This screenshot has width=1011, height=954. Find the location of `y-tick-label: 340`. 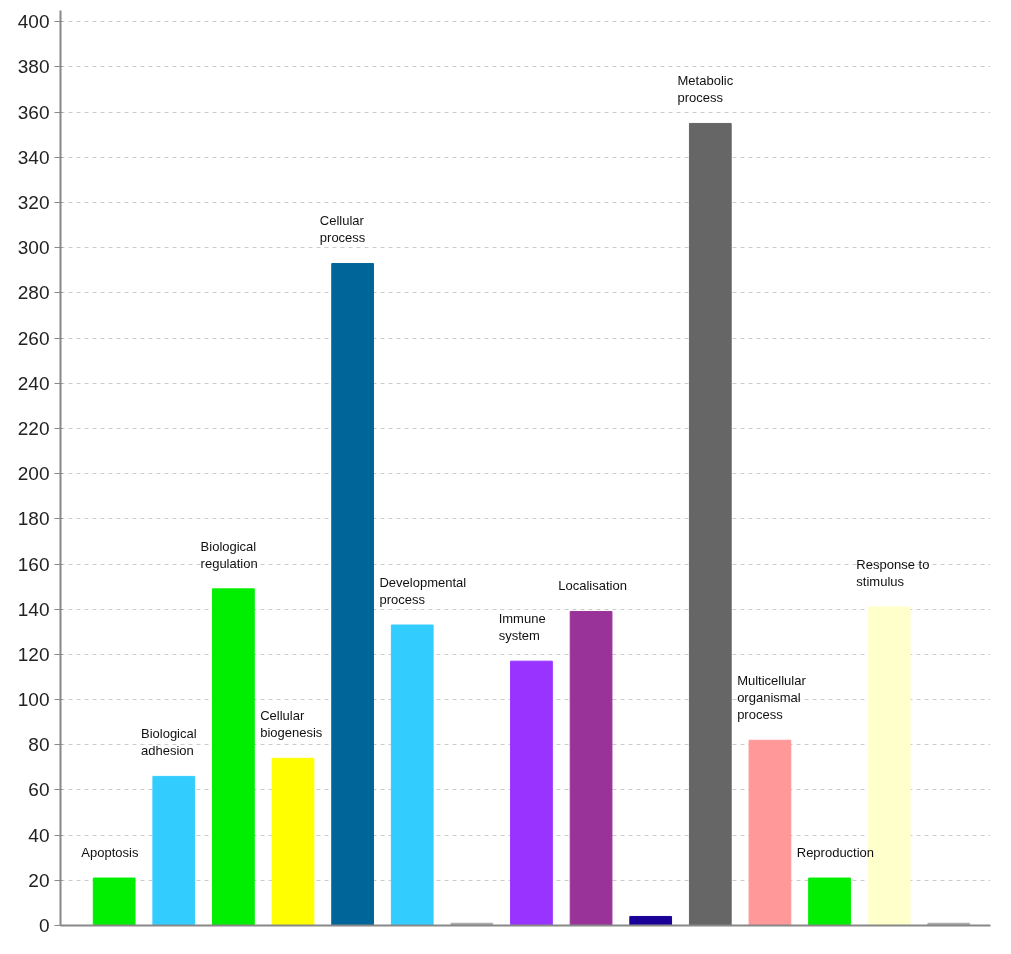

y-tick-label: 340 is located at coordinates (33, 157).